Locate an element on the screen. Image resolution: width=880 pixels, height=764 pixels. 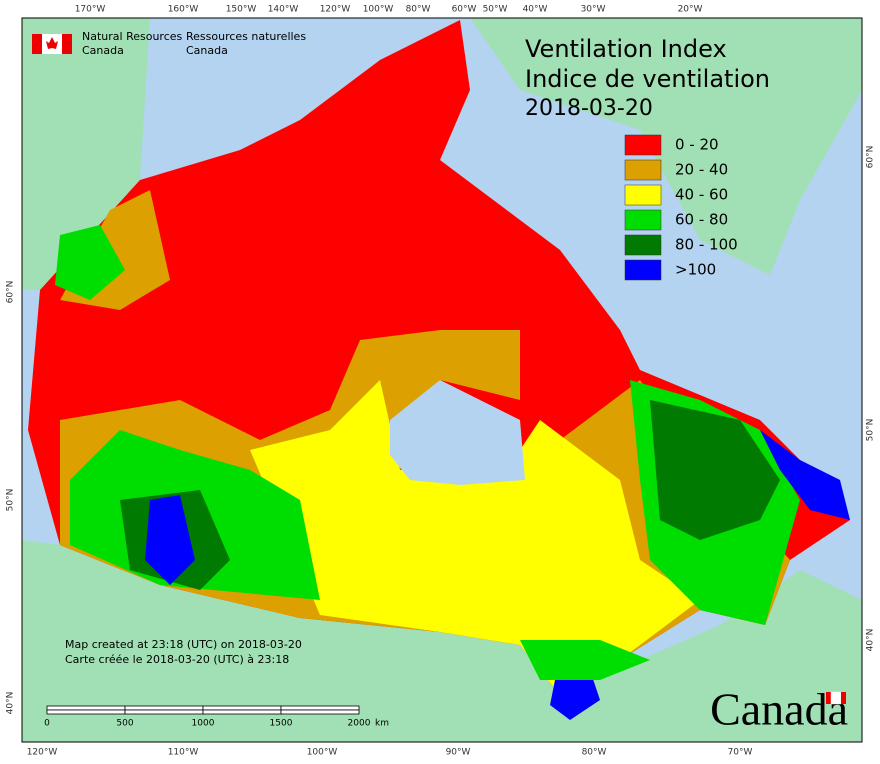
longitude-label: 40°W is located at coordinates (535, 10).